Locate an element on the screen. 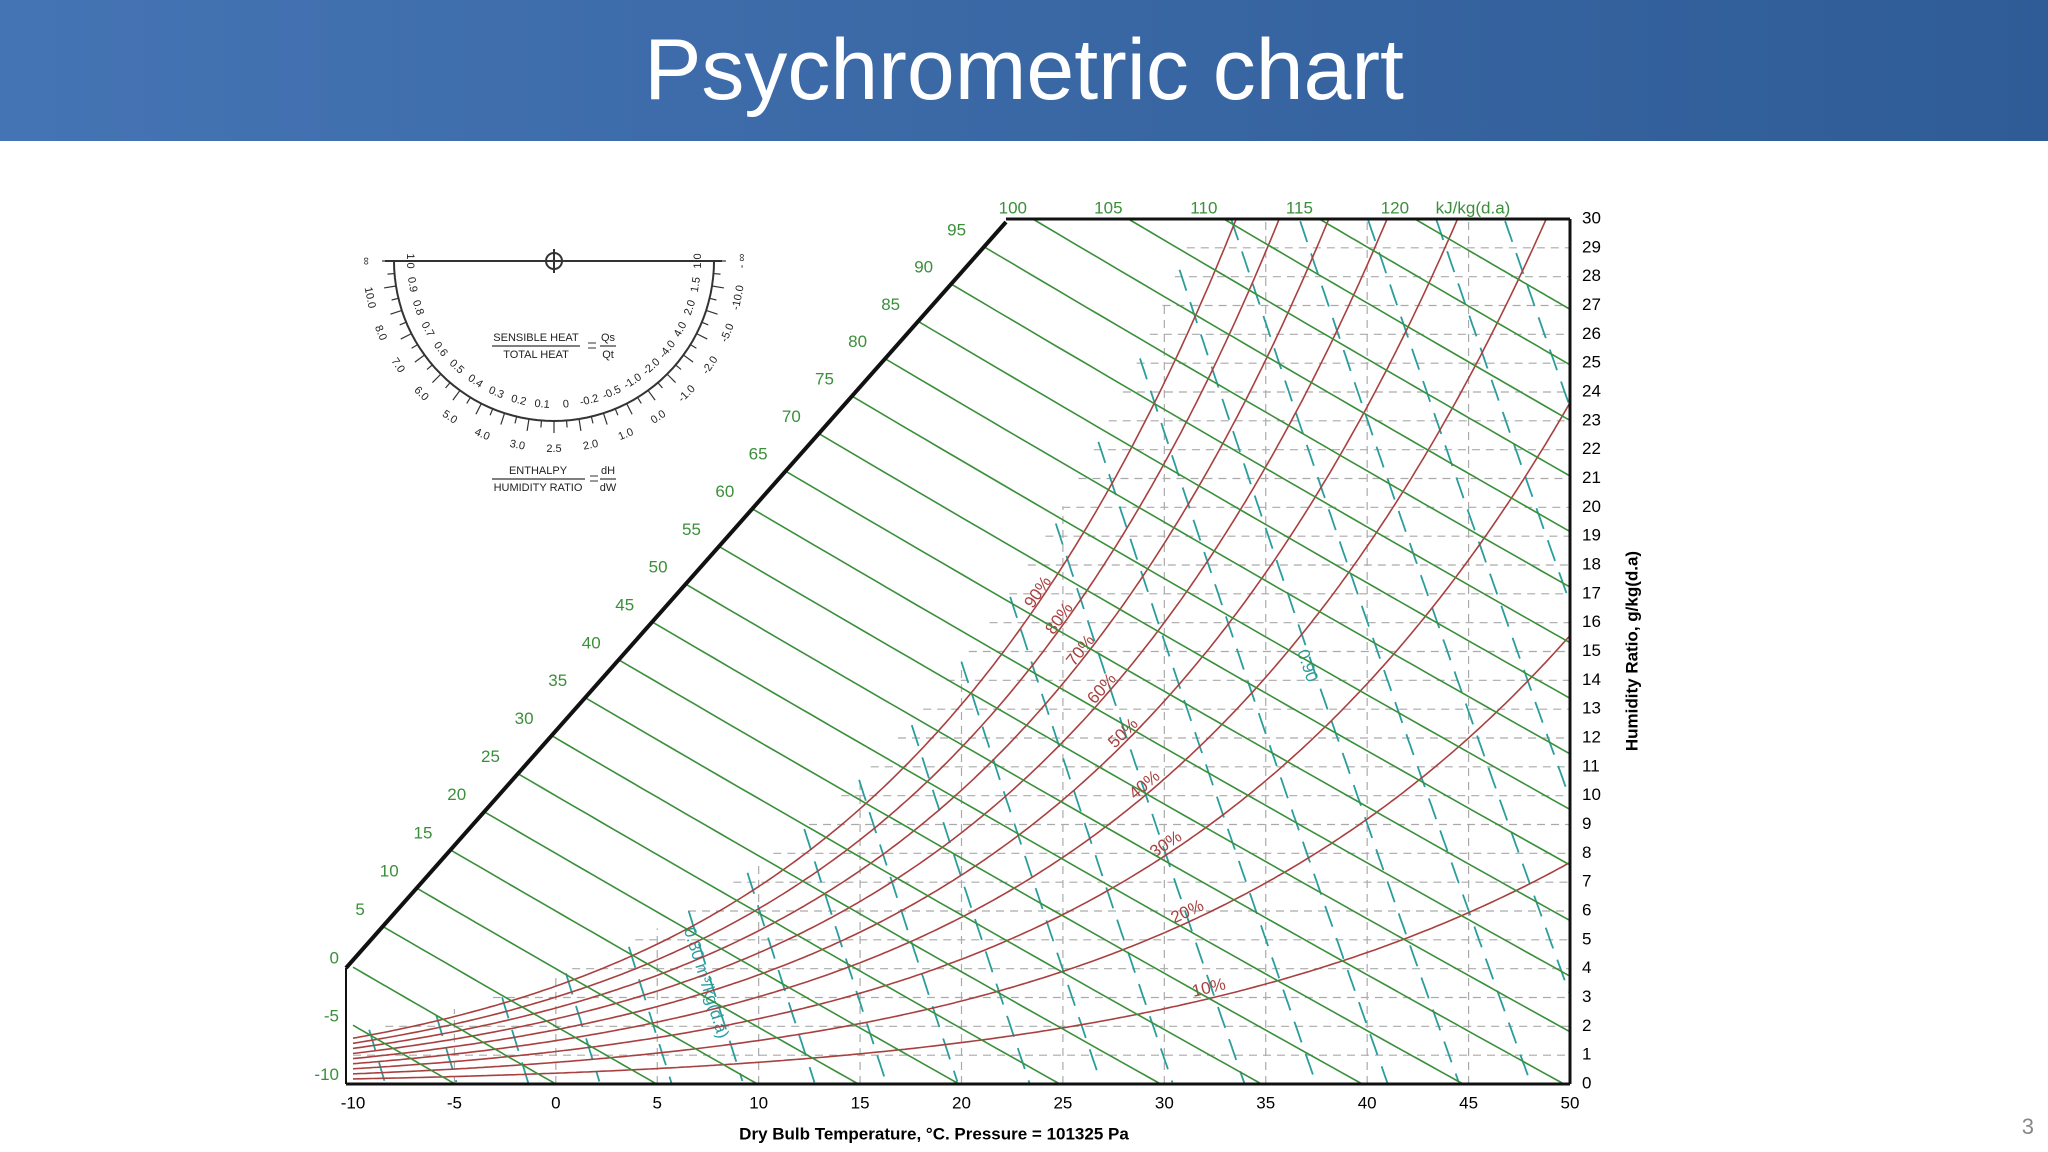  y-tick-label: 5 is located at coordinates (1586, 938).